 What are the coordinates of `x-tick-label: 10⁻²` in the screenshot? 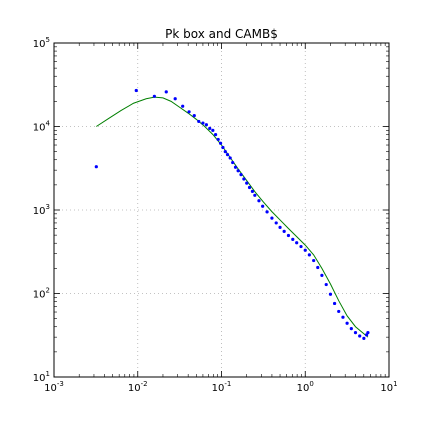 It's located at (138, 387).